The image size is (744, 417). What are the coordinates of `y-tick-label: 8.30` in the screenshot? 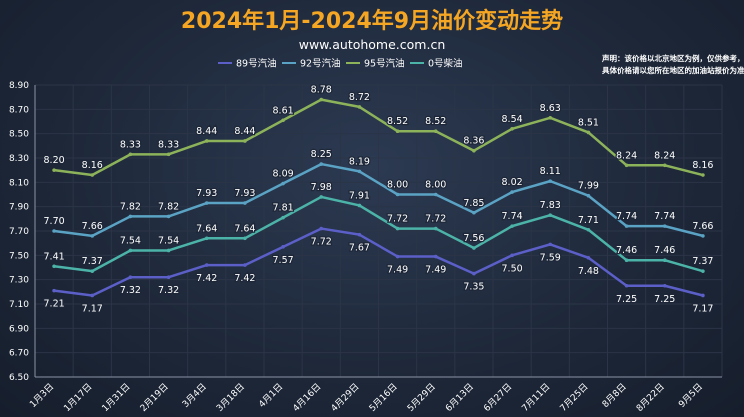 It's located at (19, 159).